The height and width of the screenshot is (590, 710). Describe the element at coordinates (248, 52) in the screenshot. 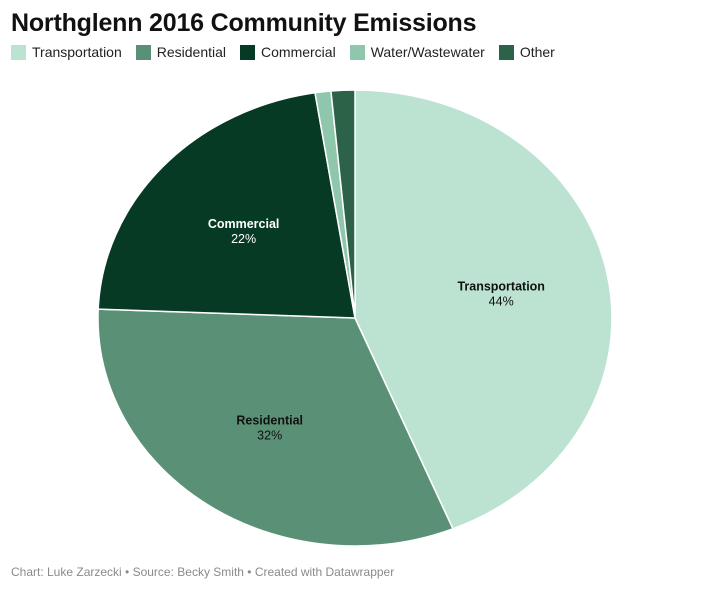

I see `legend-swatch-commercial` at that location.